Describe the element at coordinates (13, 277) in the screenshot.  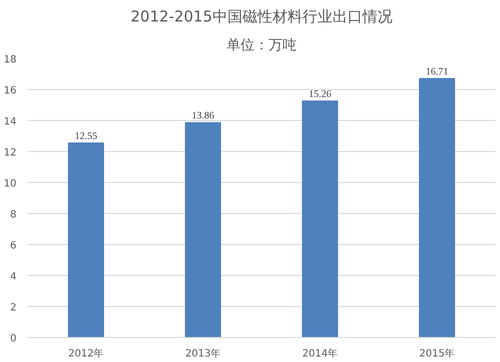
I see `y-tick-label: 4` at that location.